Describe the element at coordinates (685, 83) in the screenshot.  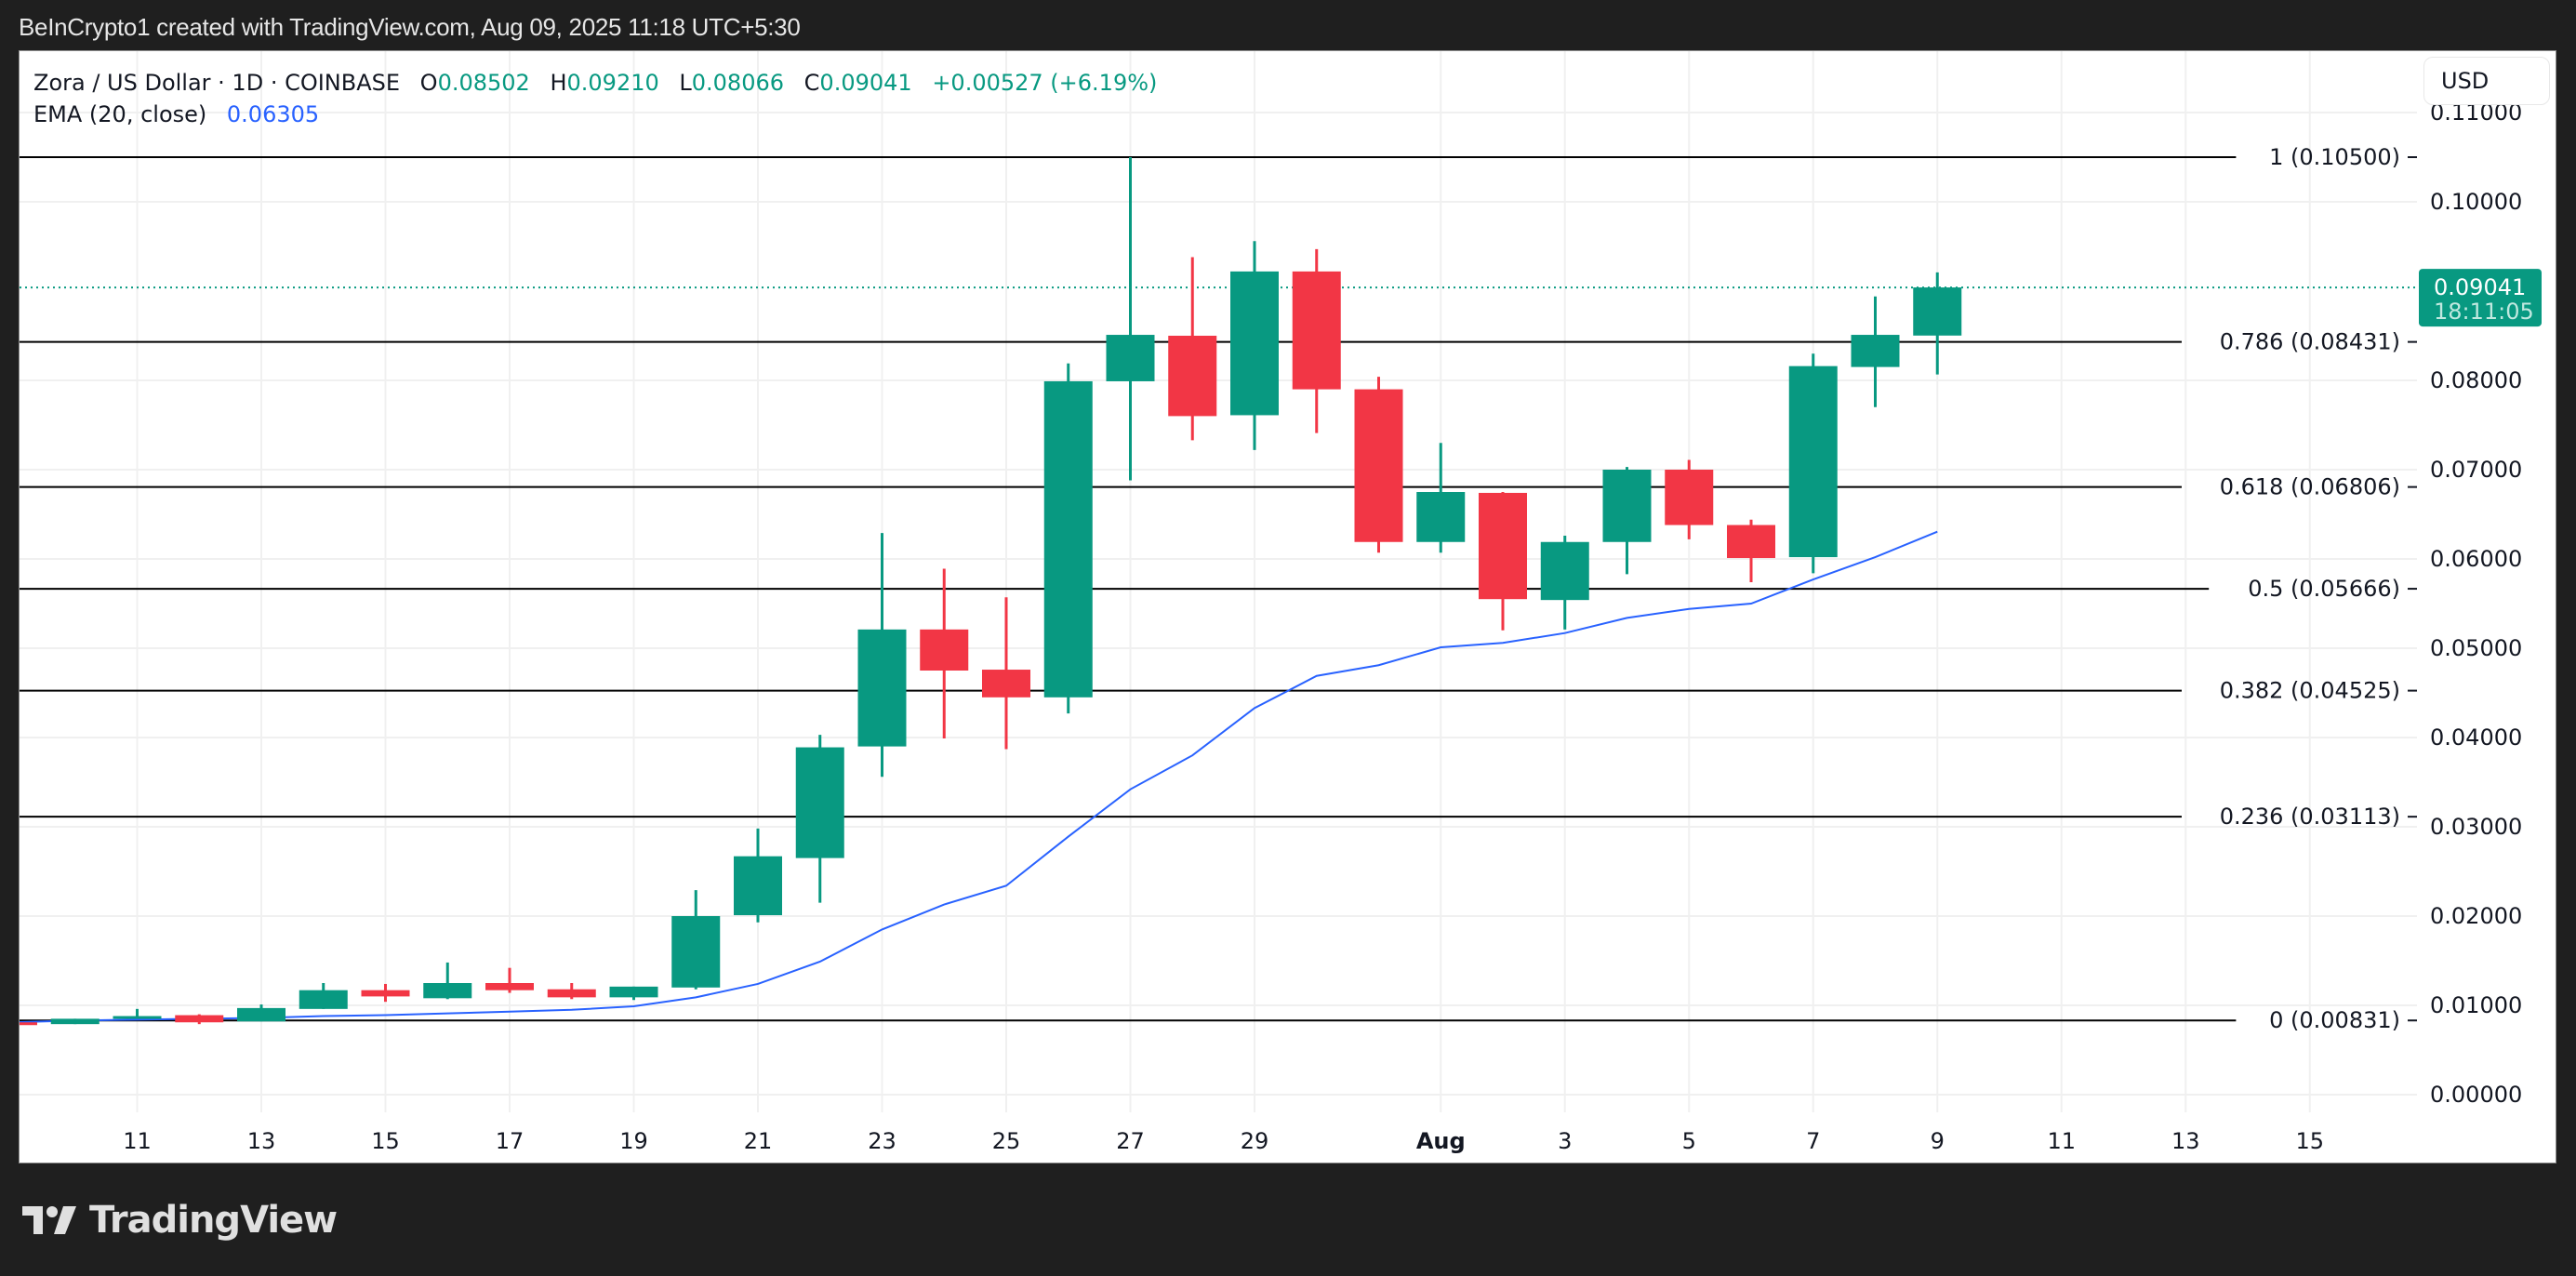
I see `low-label: L` at that location.